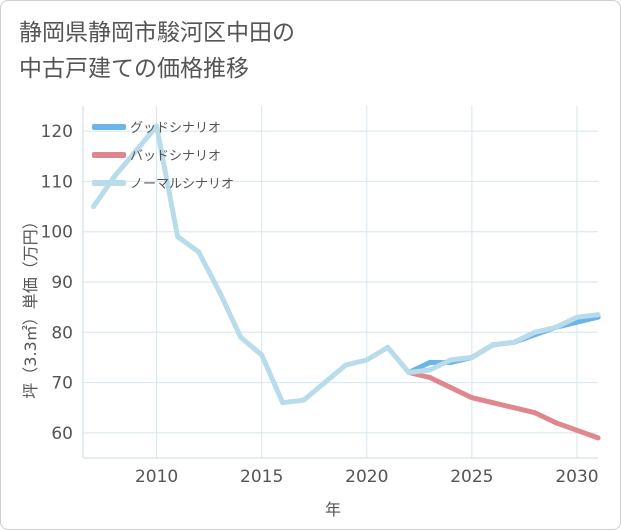 The image size is (621, 530). I want to click on y-tick-label: 70, so click(62, 384).